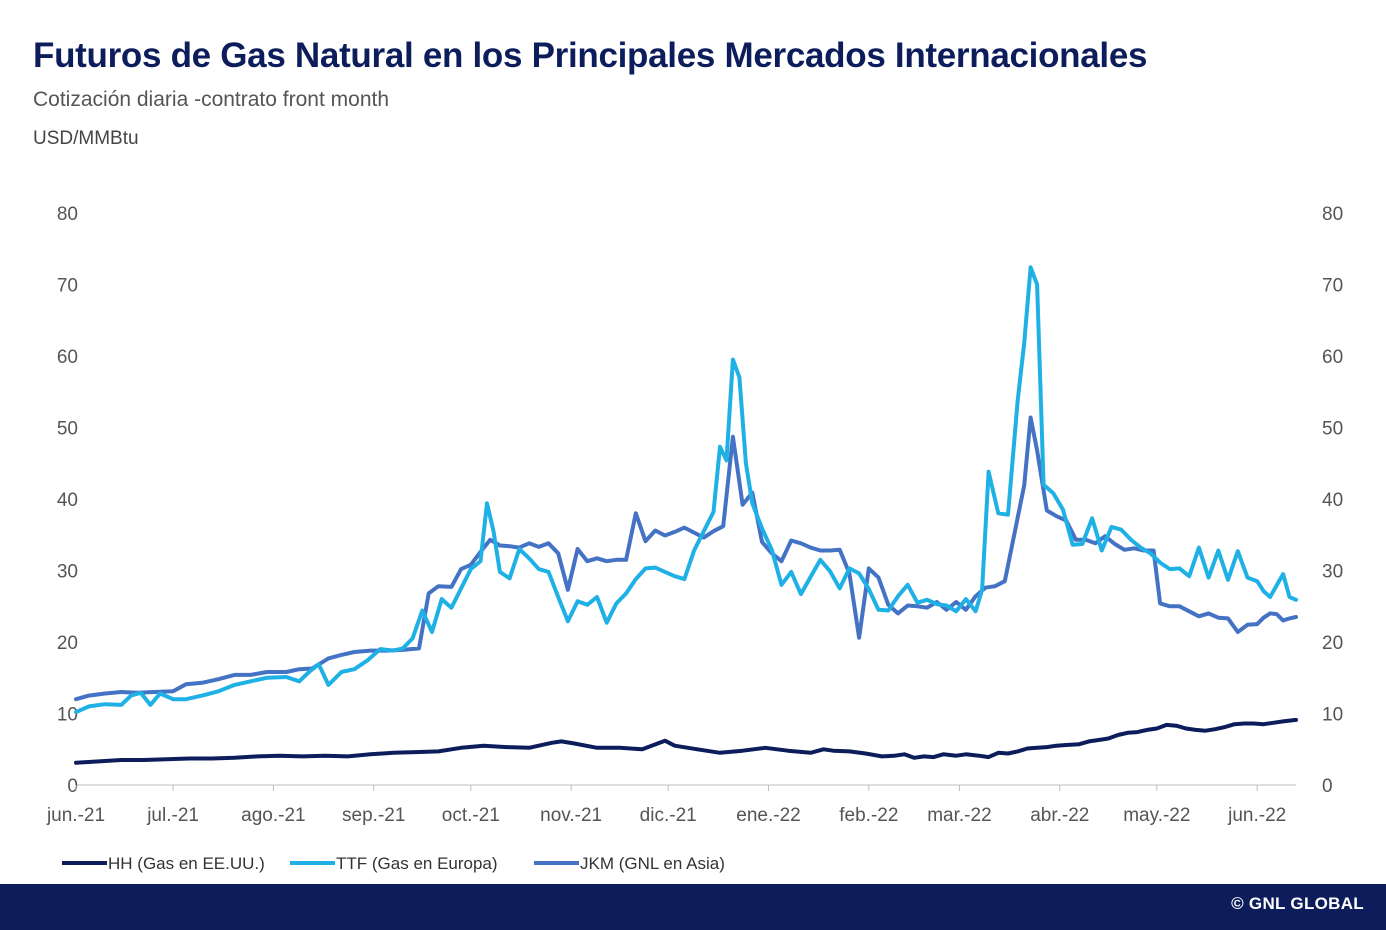  Describe the element at coordinates (72, 786) in the screenshot. I see `y-tick-label-left: 0` at that location.